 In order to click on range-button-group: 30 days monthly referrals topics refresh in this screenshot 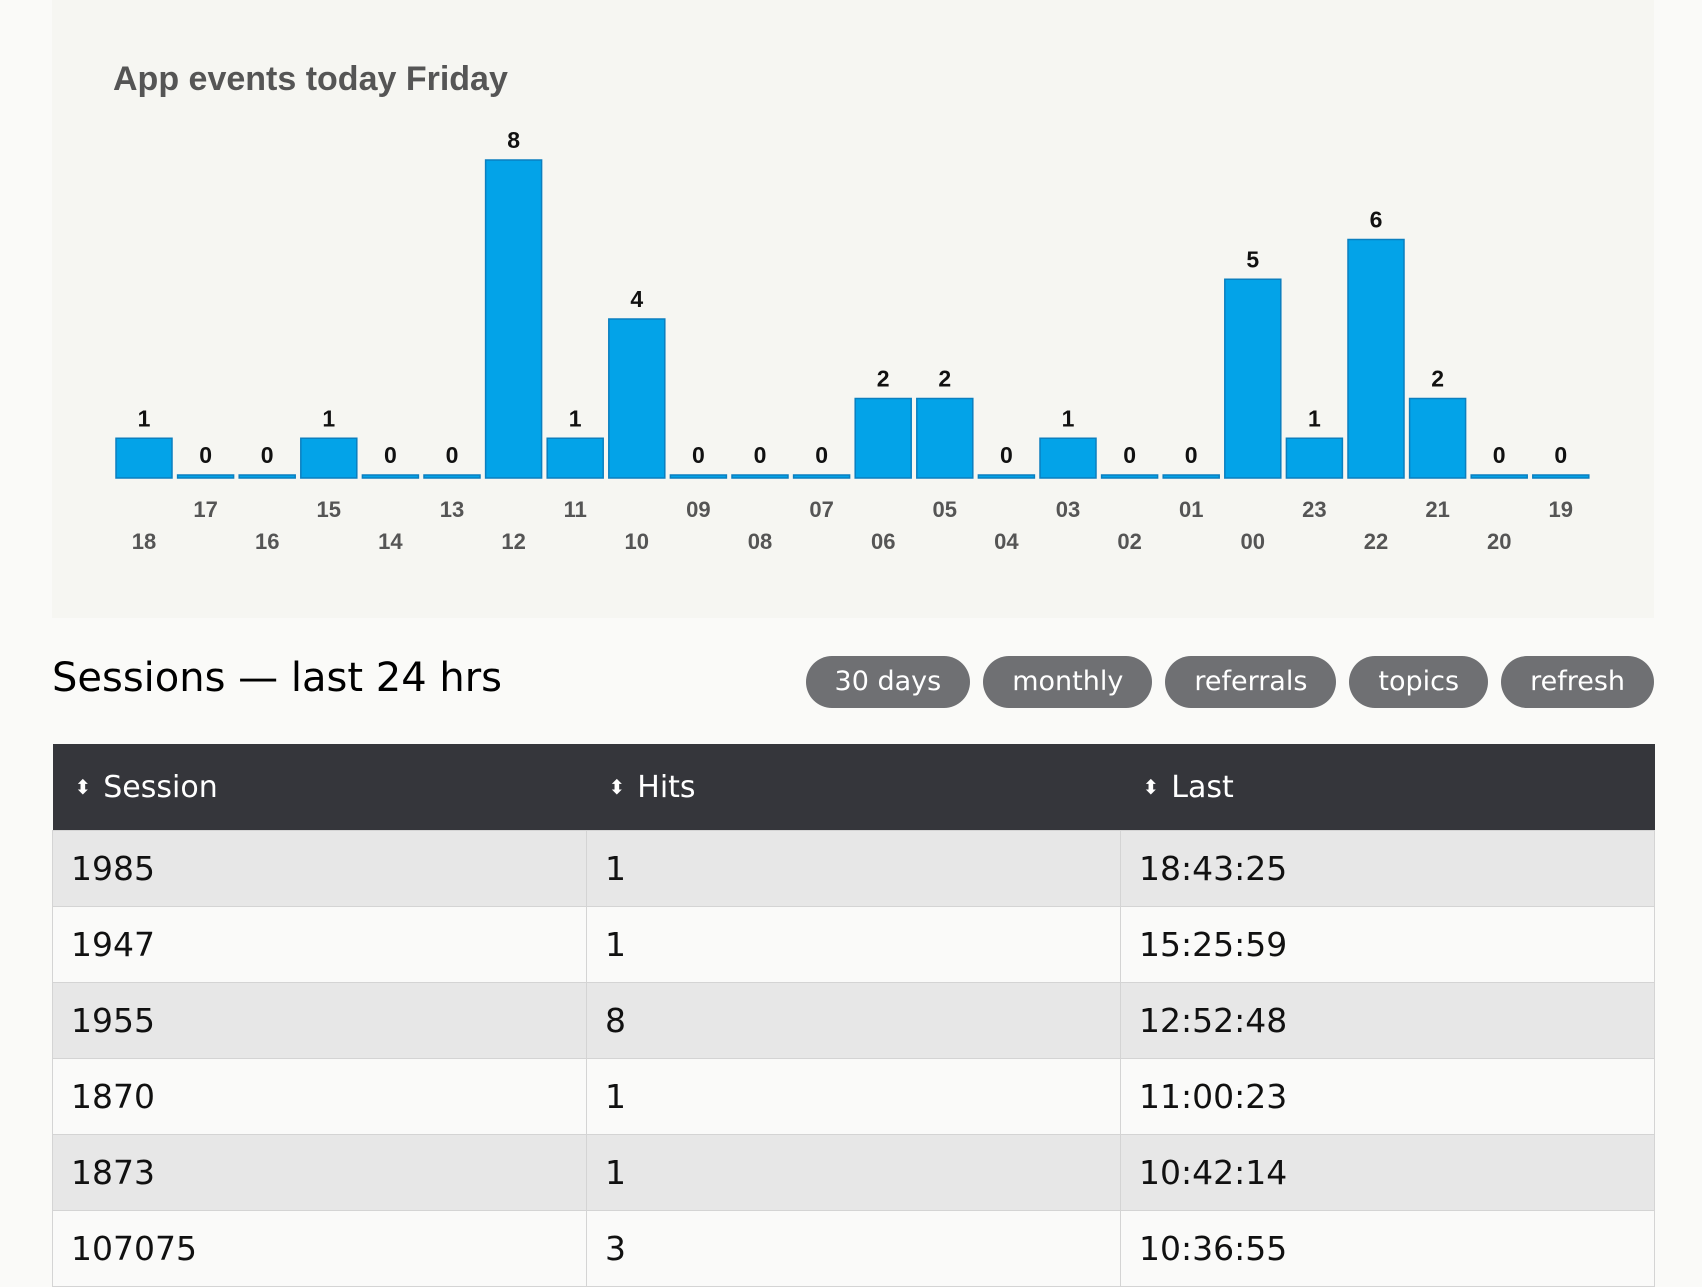, I will do `click(1229, 682)`.